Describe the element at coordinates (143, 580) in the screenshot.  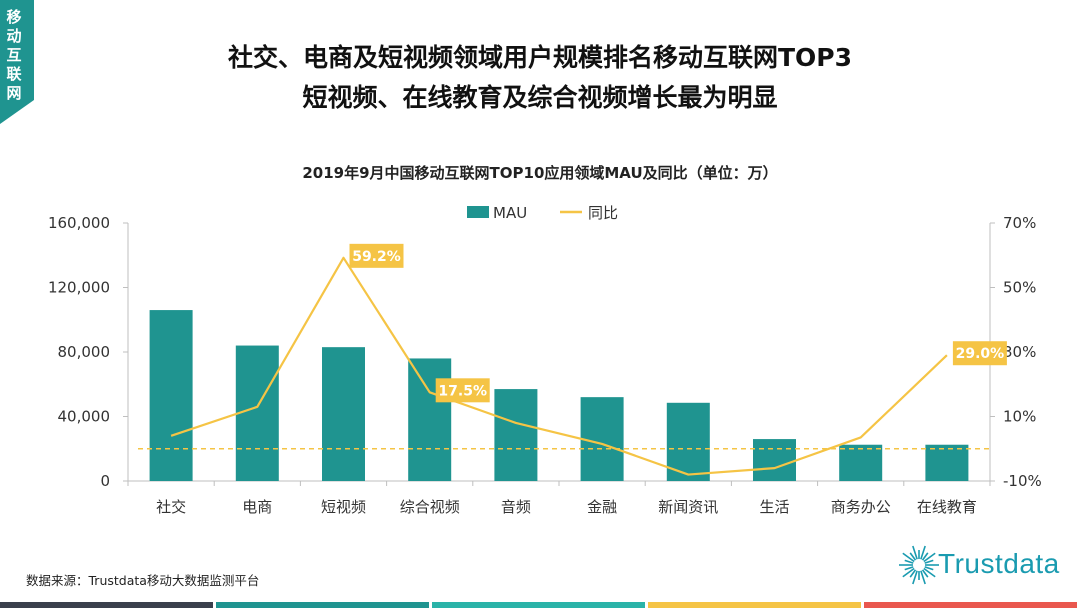
I see `data-source-note: 数据来源：Trustdata移动大数据监测平台` at that location.